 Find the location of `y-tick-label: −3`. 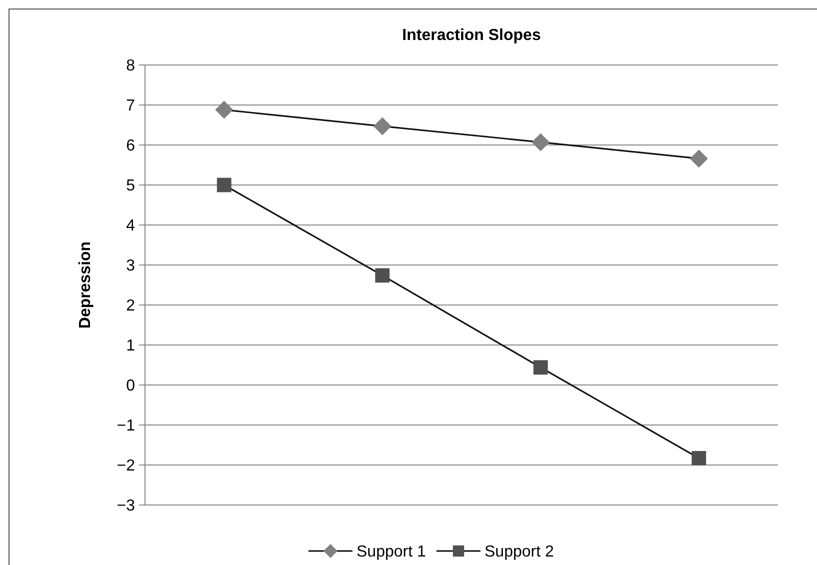

y-tick-label: −3 is located at coordinates (126, 506).